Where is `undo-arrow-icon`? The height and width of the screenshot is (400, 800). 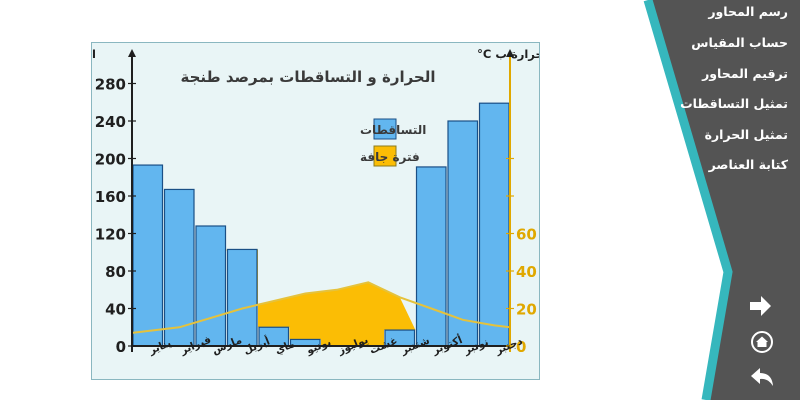 undo-arrow-icon is located at coordinates (762, 378).